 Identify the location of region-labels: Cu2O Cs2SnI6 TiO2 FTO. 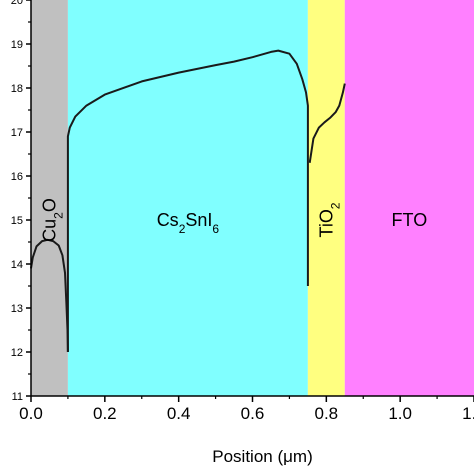
(233, 220).